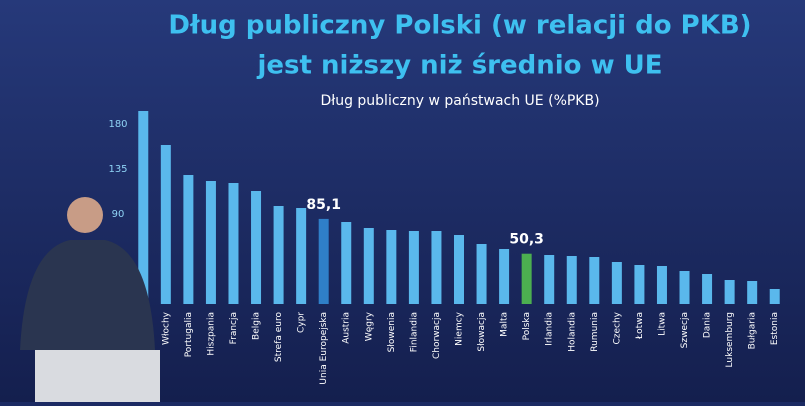 The height and width of the screenshot is (406, 805). Describe the element at coordinates (460, 328) in the screenshot. I see `x-tick-label: Niemcy` at that location.